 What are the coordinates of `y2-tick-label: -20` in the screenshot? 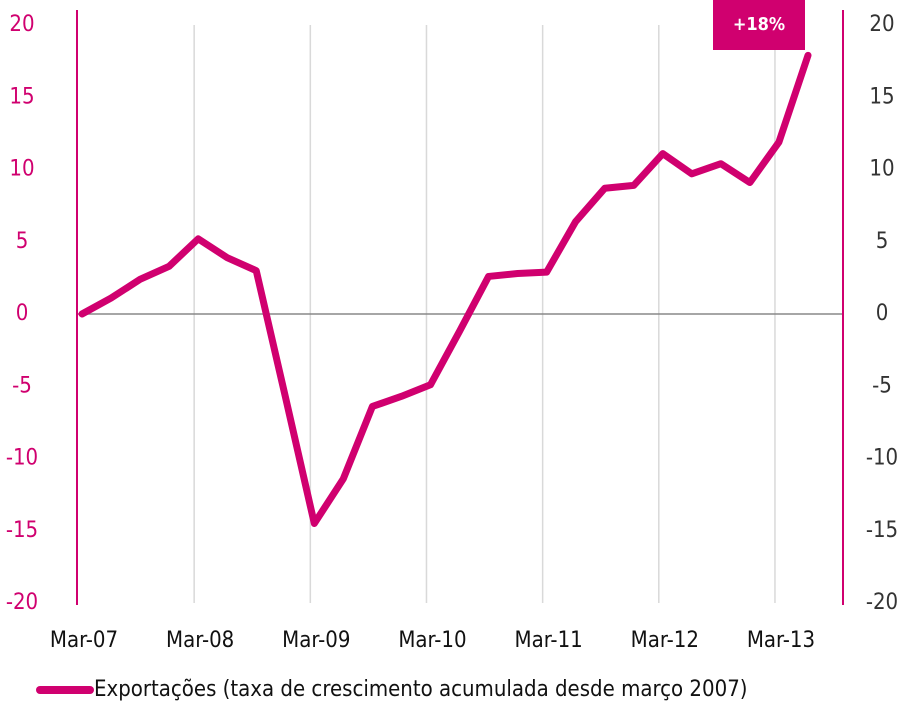 It's located at (882, 602).